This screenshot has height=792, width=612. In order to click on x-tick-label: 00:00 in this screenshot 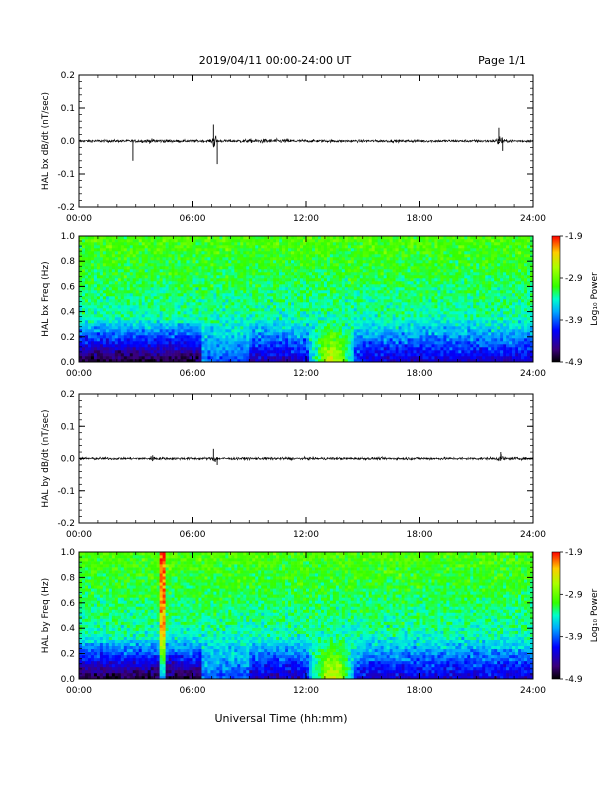, I will do `click(79, 219)`.